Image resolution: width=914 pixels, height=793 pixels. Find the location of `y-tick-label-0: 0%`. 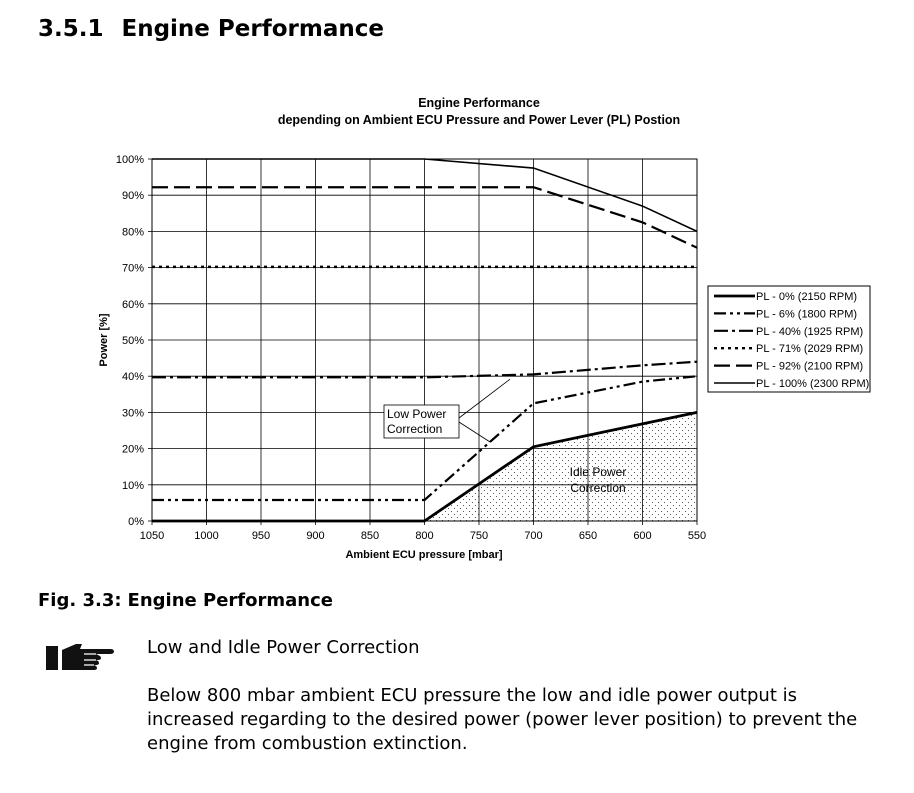

y-tick-label-0: 0% is located at coordinates (136, 522).